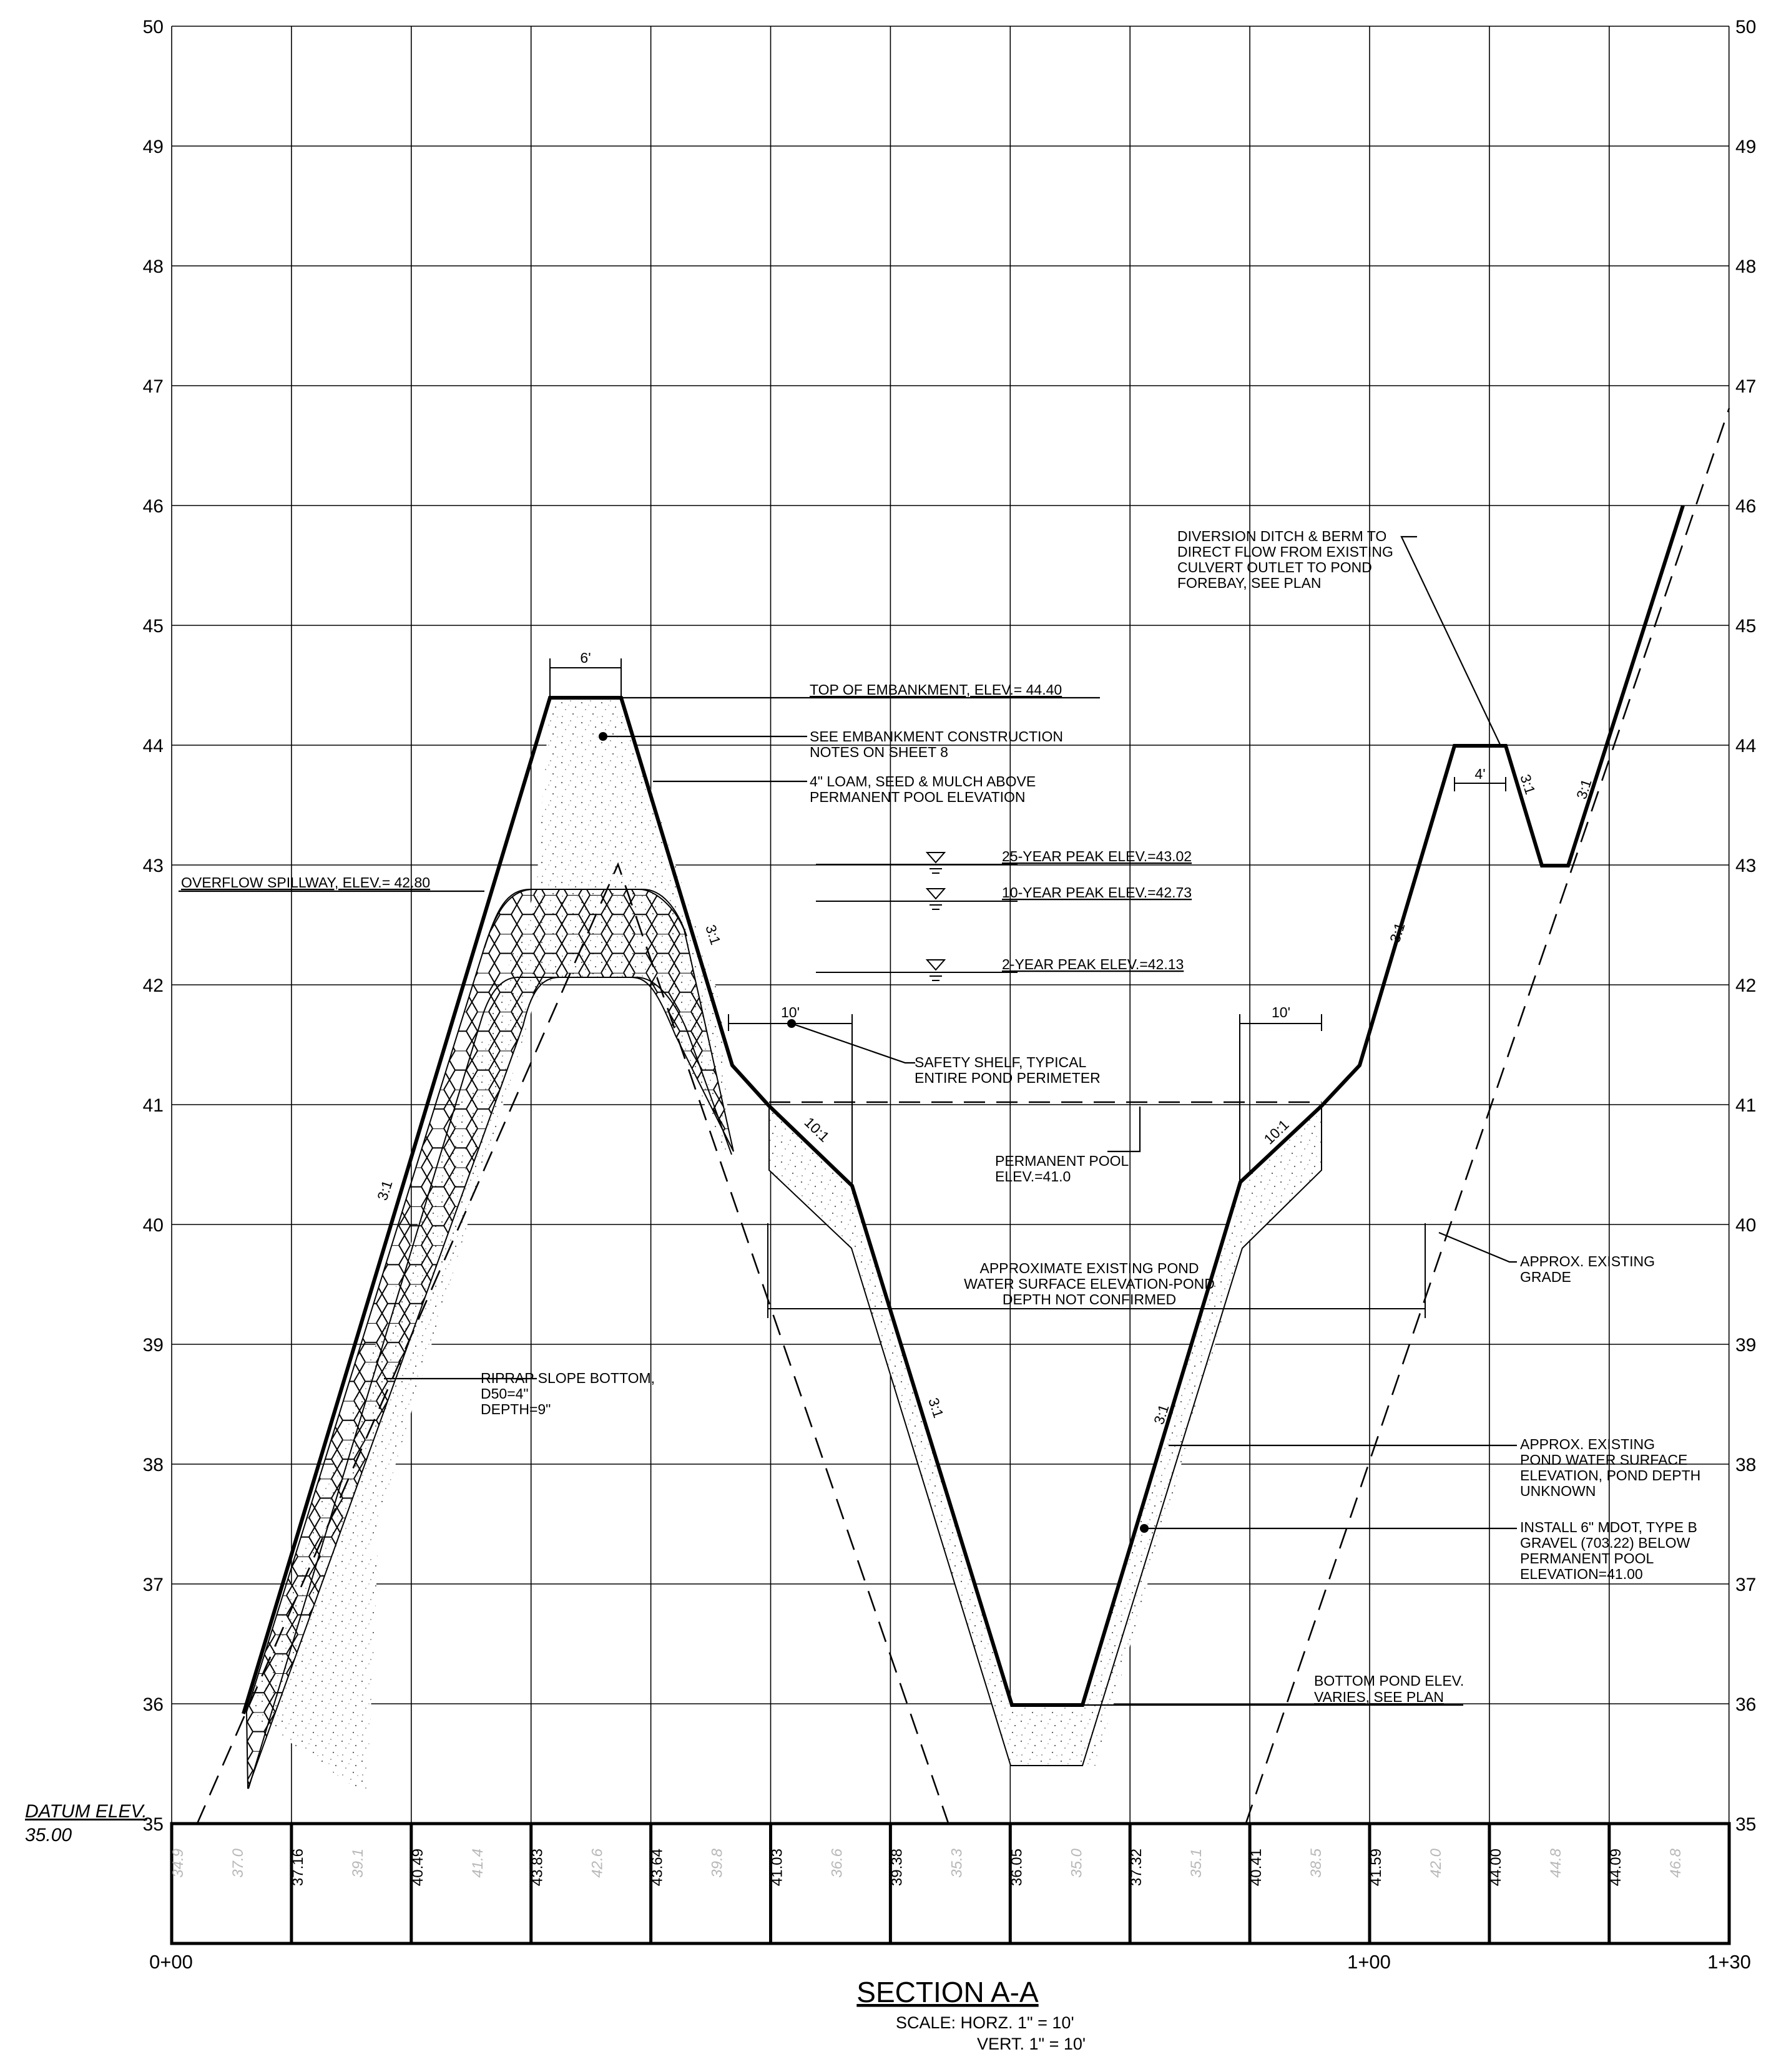  I want to click on station-1-30: 1+30, so click(1729, 1962).